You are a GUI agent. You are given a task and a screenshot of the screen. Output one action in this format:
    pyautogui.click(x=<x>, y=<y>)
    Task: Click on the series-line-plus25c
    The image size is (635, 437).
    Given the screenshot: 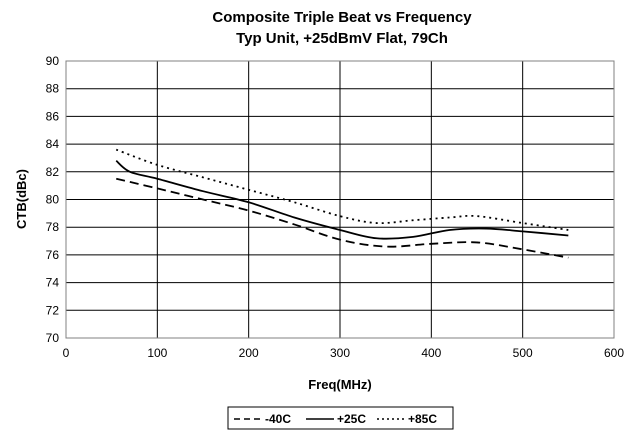 What is the action you would take?
    pyautogui.click(x=342, y=200)
    